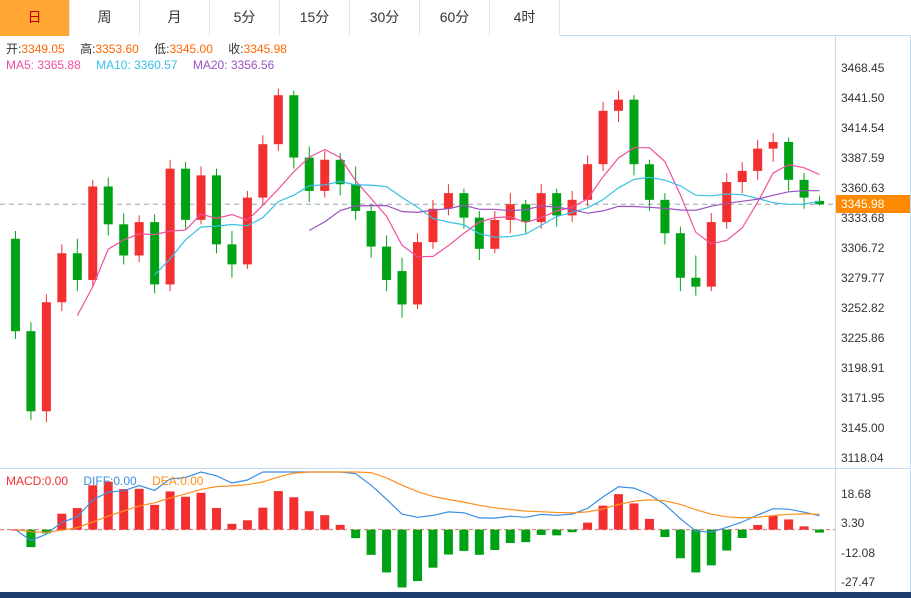 The height and width of the screenshot is (598, 911). What do you see at coordinates (863, 277) in the screenshot?
I see `price-tick: 3279.77` at bounding box center [863, 277].